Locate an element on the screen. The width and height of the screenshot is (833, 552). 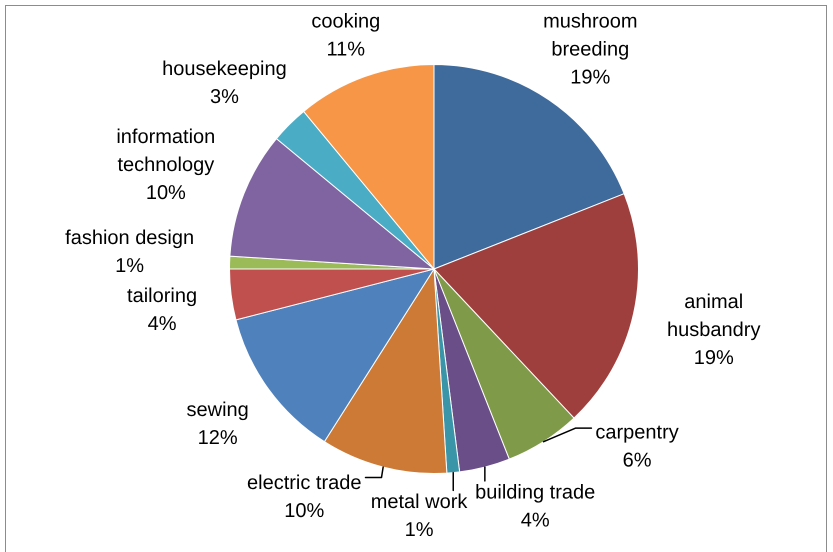
slice-label: electric trade is located at coordinates (304, 483).